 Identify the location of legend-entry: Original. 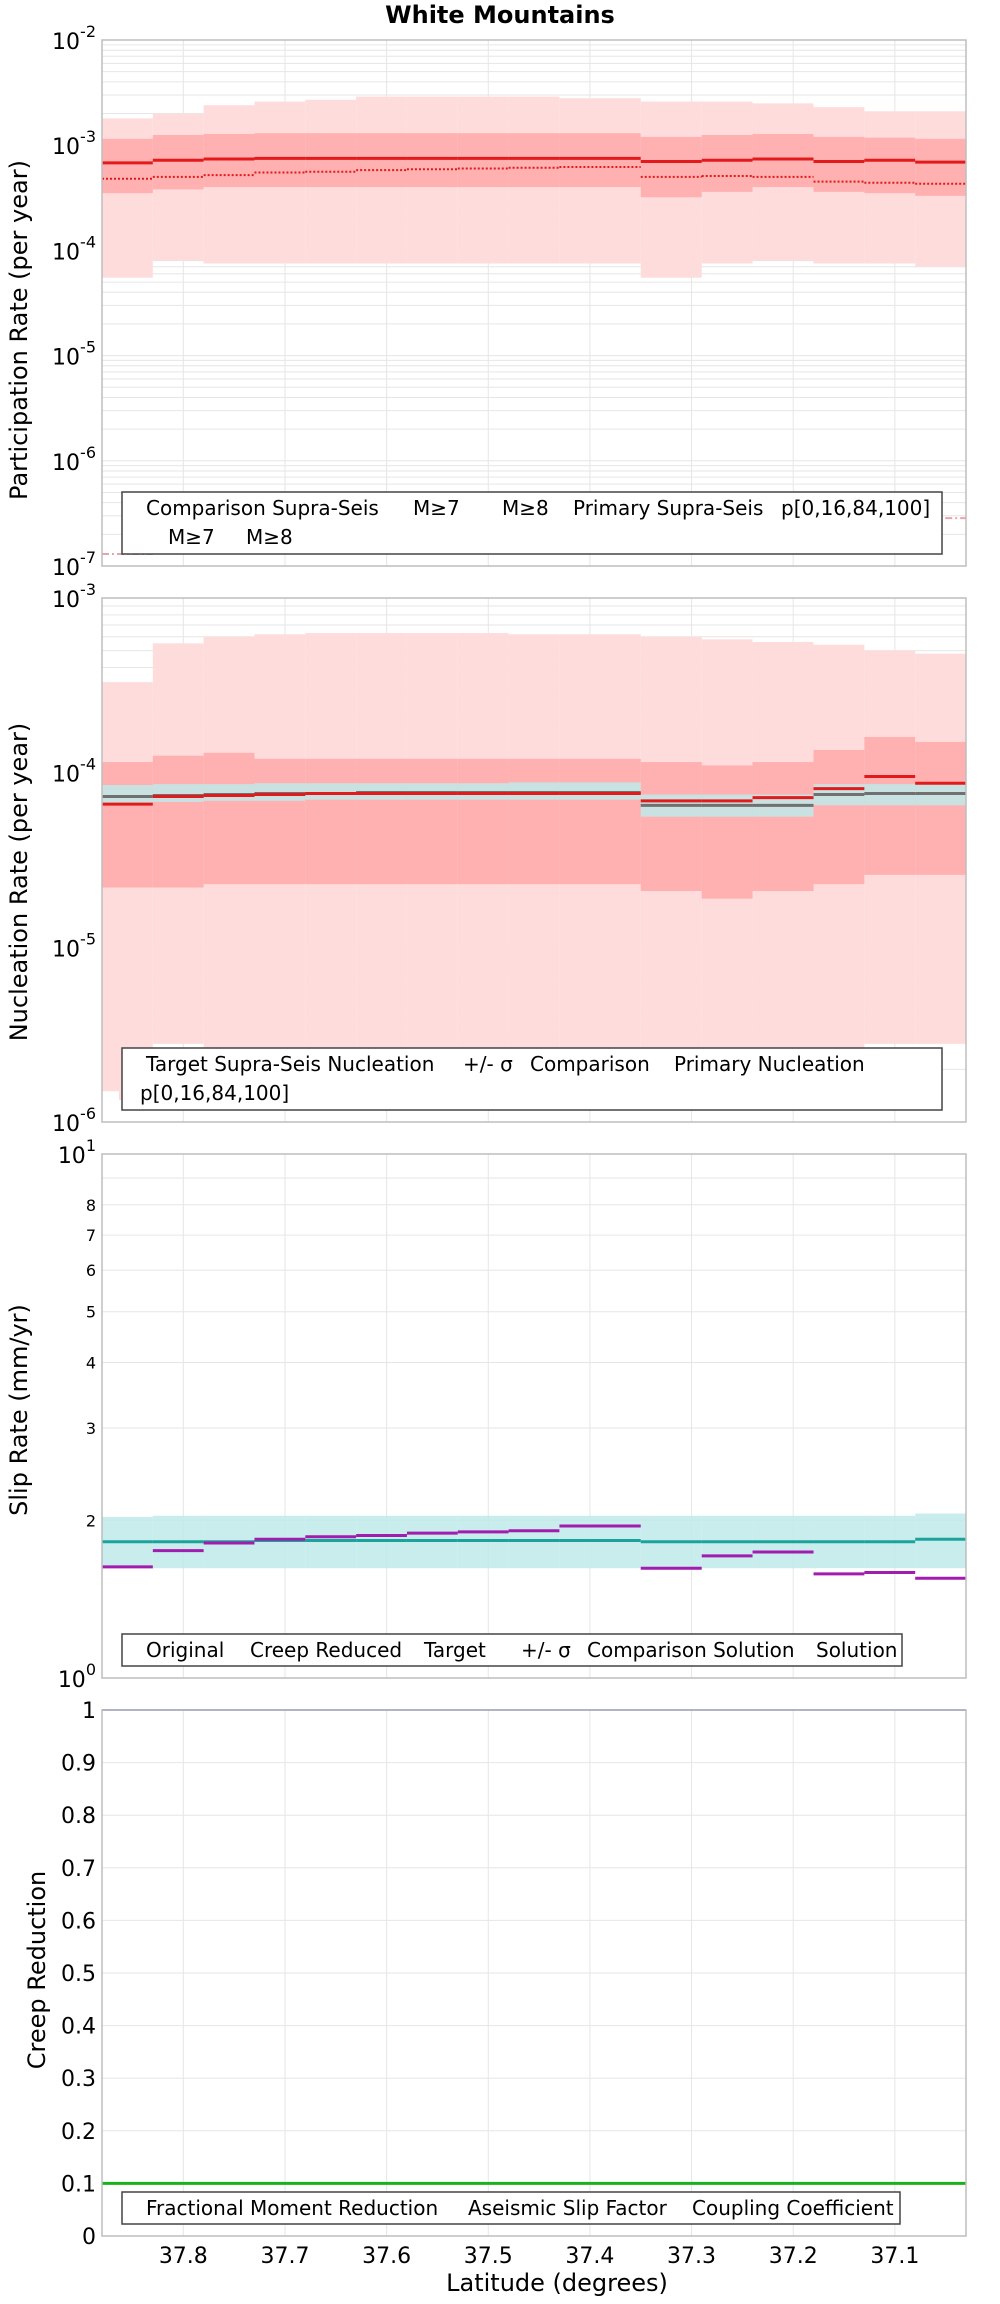
(185, 1650).